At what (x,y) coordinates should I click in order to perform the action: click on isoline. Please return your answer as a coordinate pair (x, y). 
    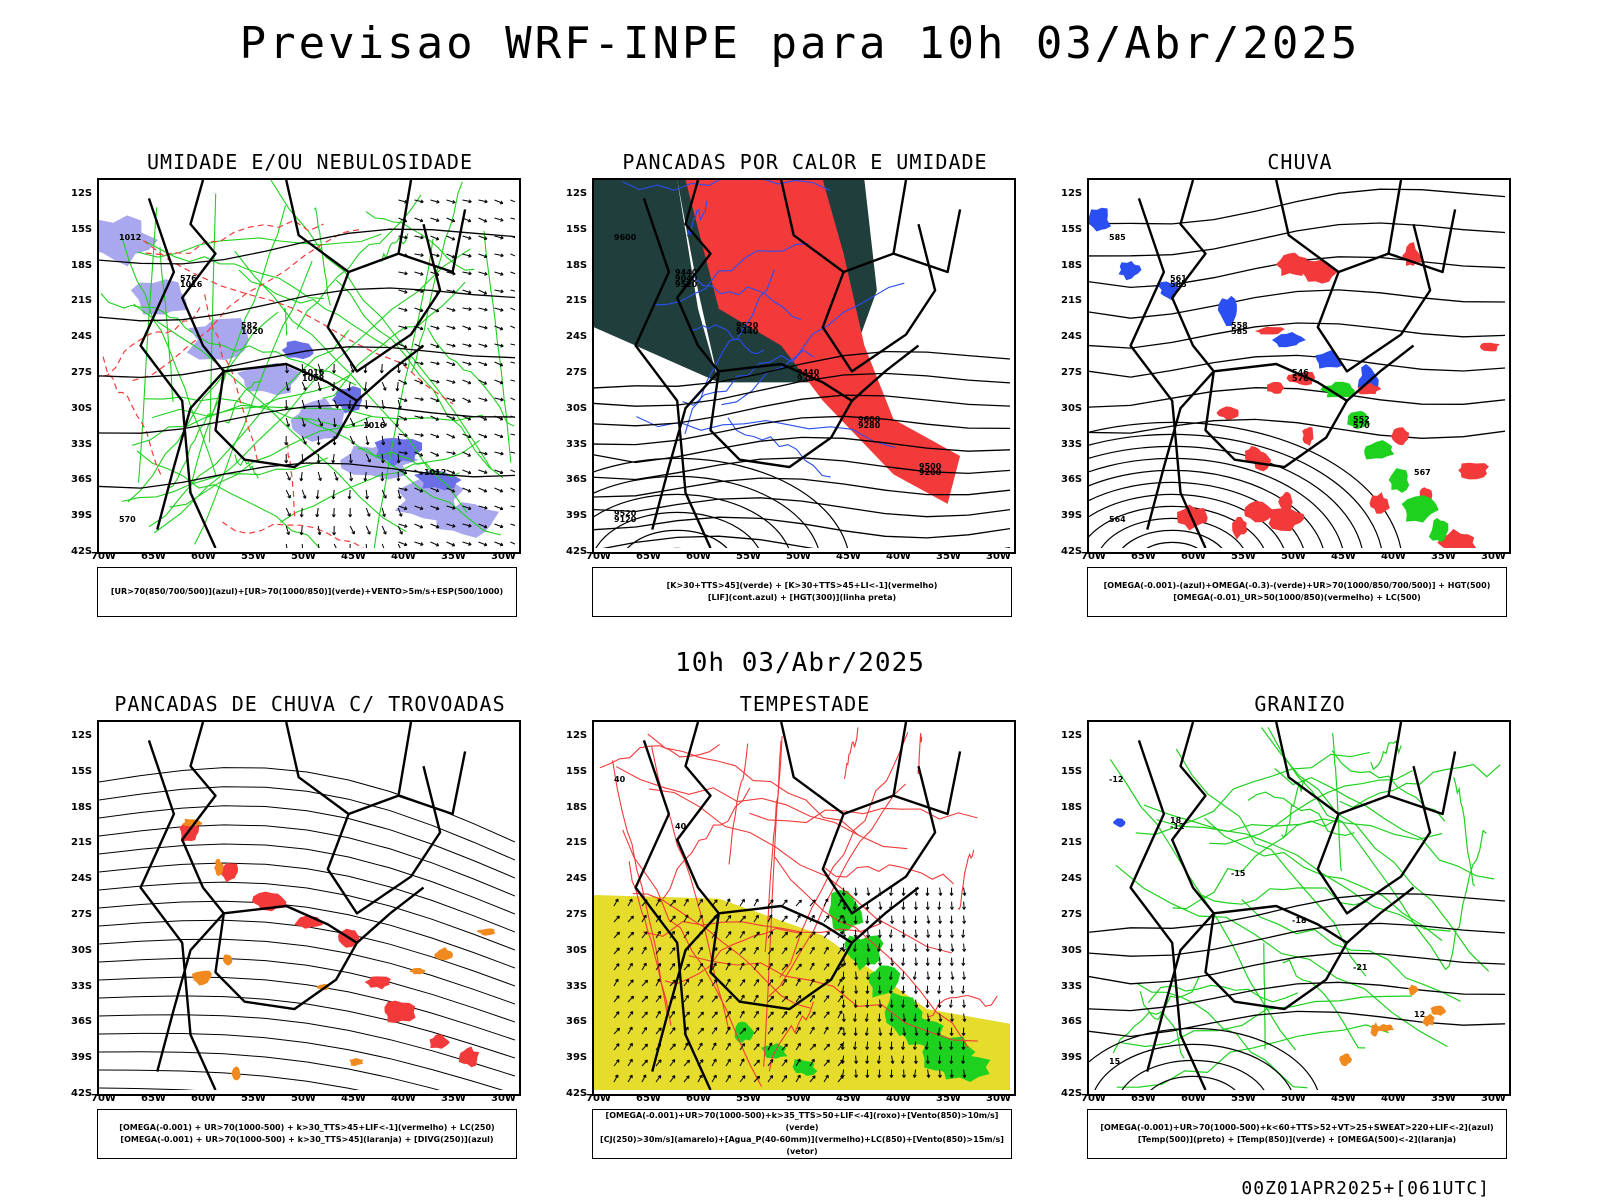
    Looking at the image, I should click on (1196, 514).